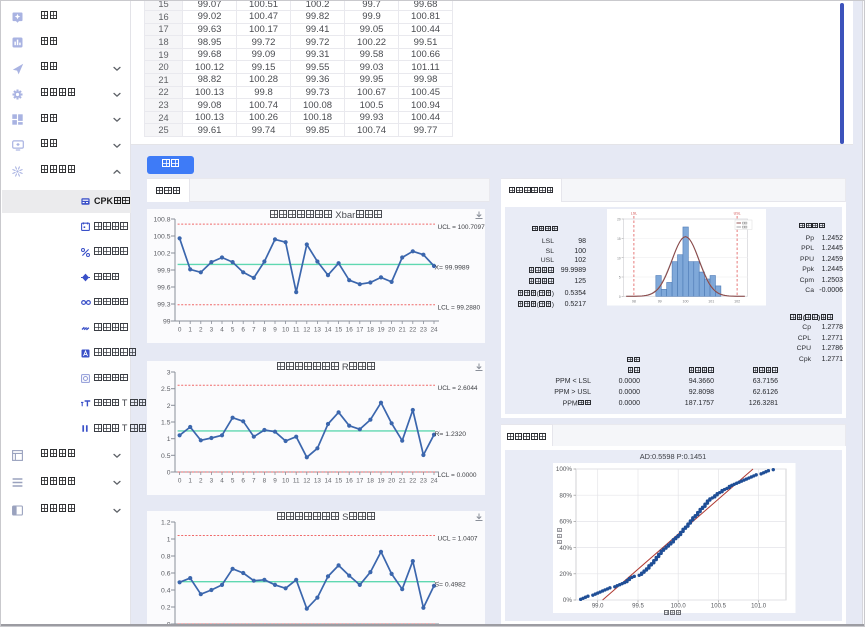  What do you see at coordinates (457, 475) in the screenshot?
I see `svg-text: LCL = 0.0000` at bounding box center [457, 475].